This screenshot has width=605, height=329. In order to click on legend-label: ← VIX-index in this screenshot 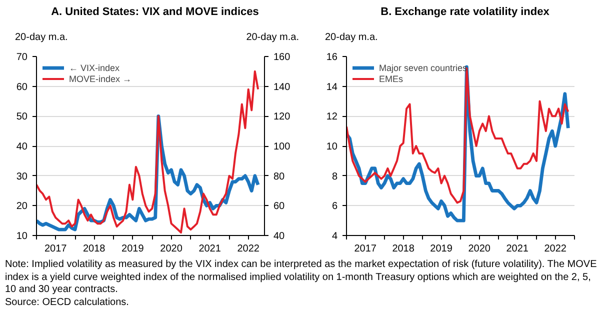, I will do `click(94, 67)`.